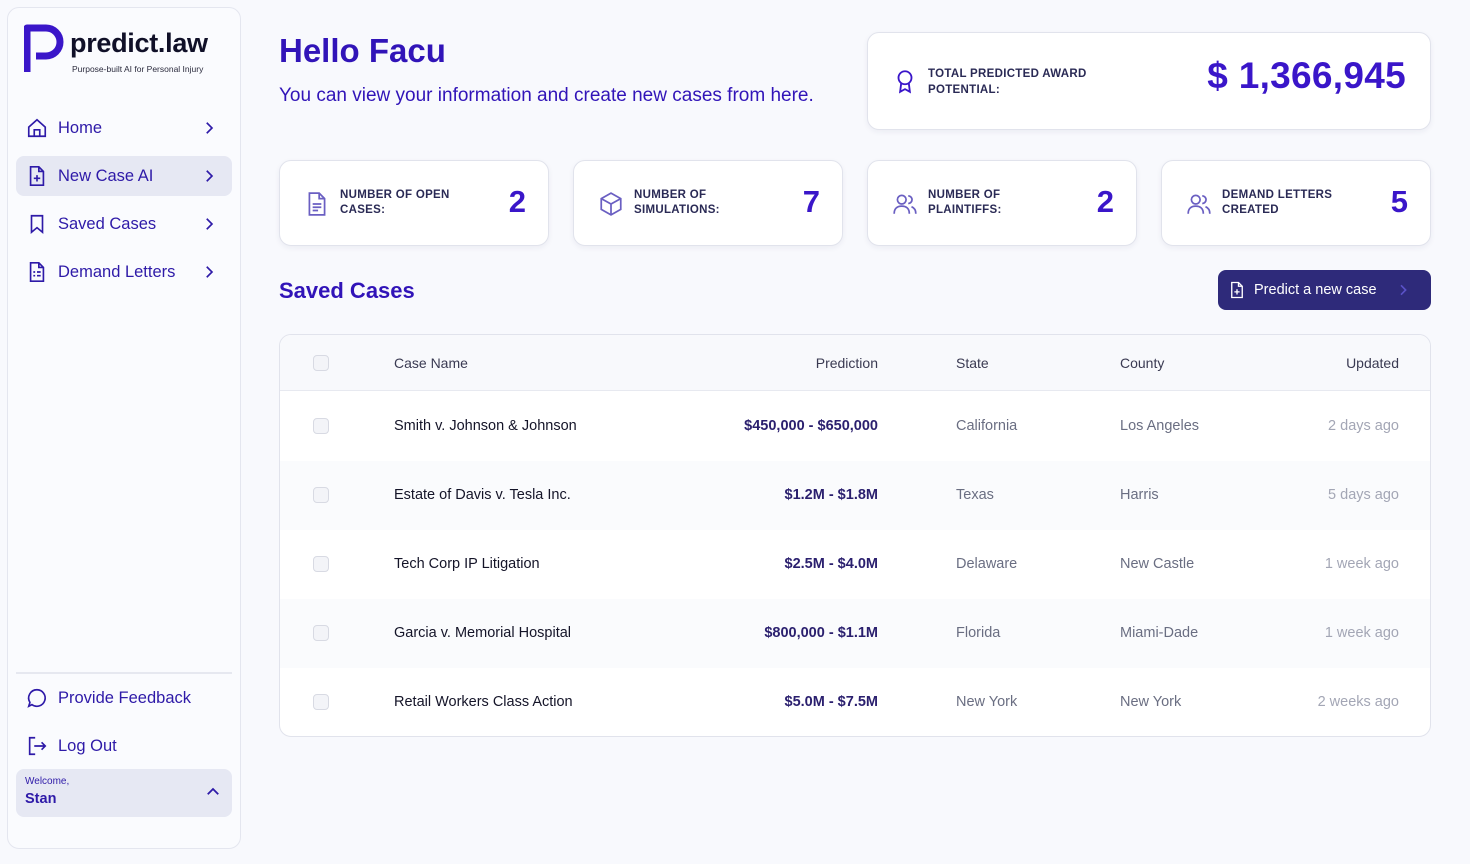  I want to click on stat-card-open-cases: NUMBER OF OPEN CASES: 2, so click(414, 203).